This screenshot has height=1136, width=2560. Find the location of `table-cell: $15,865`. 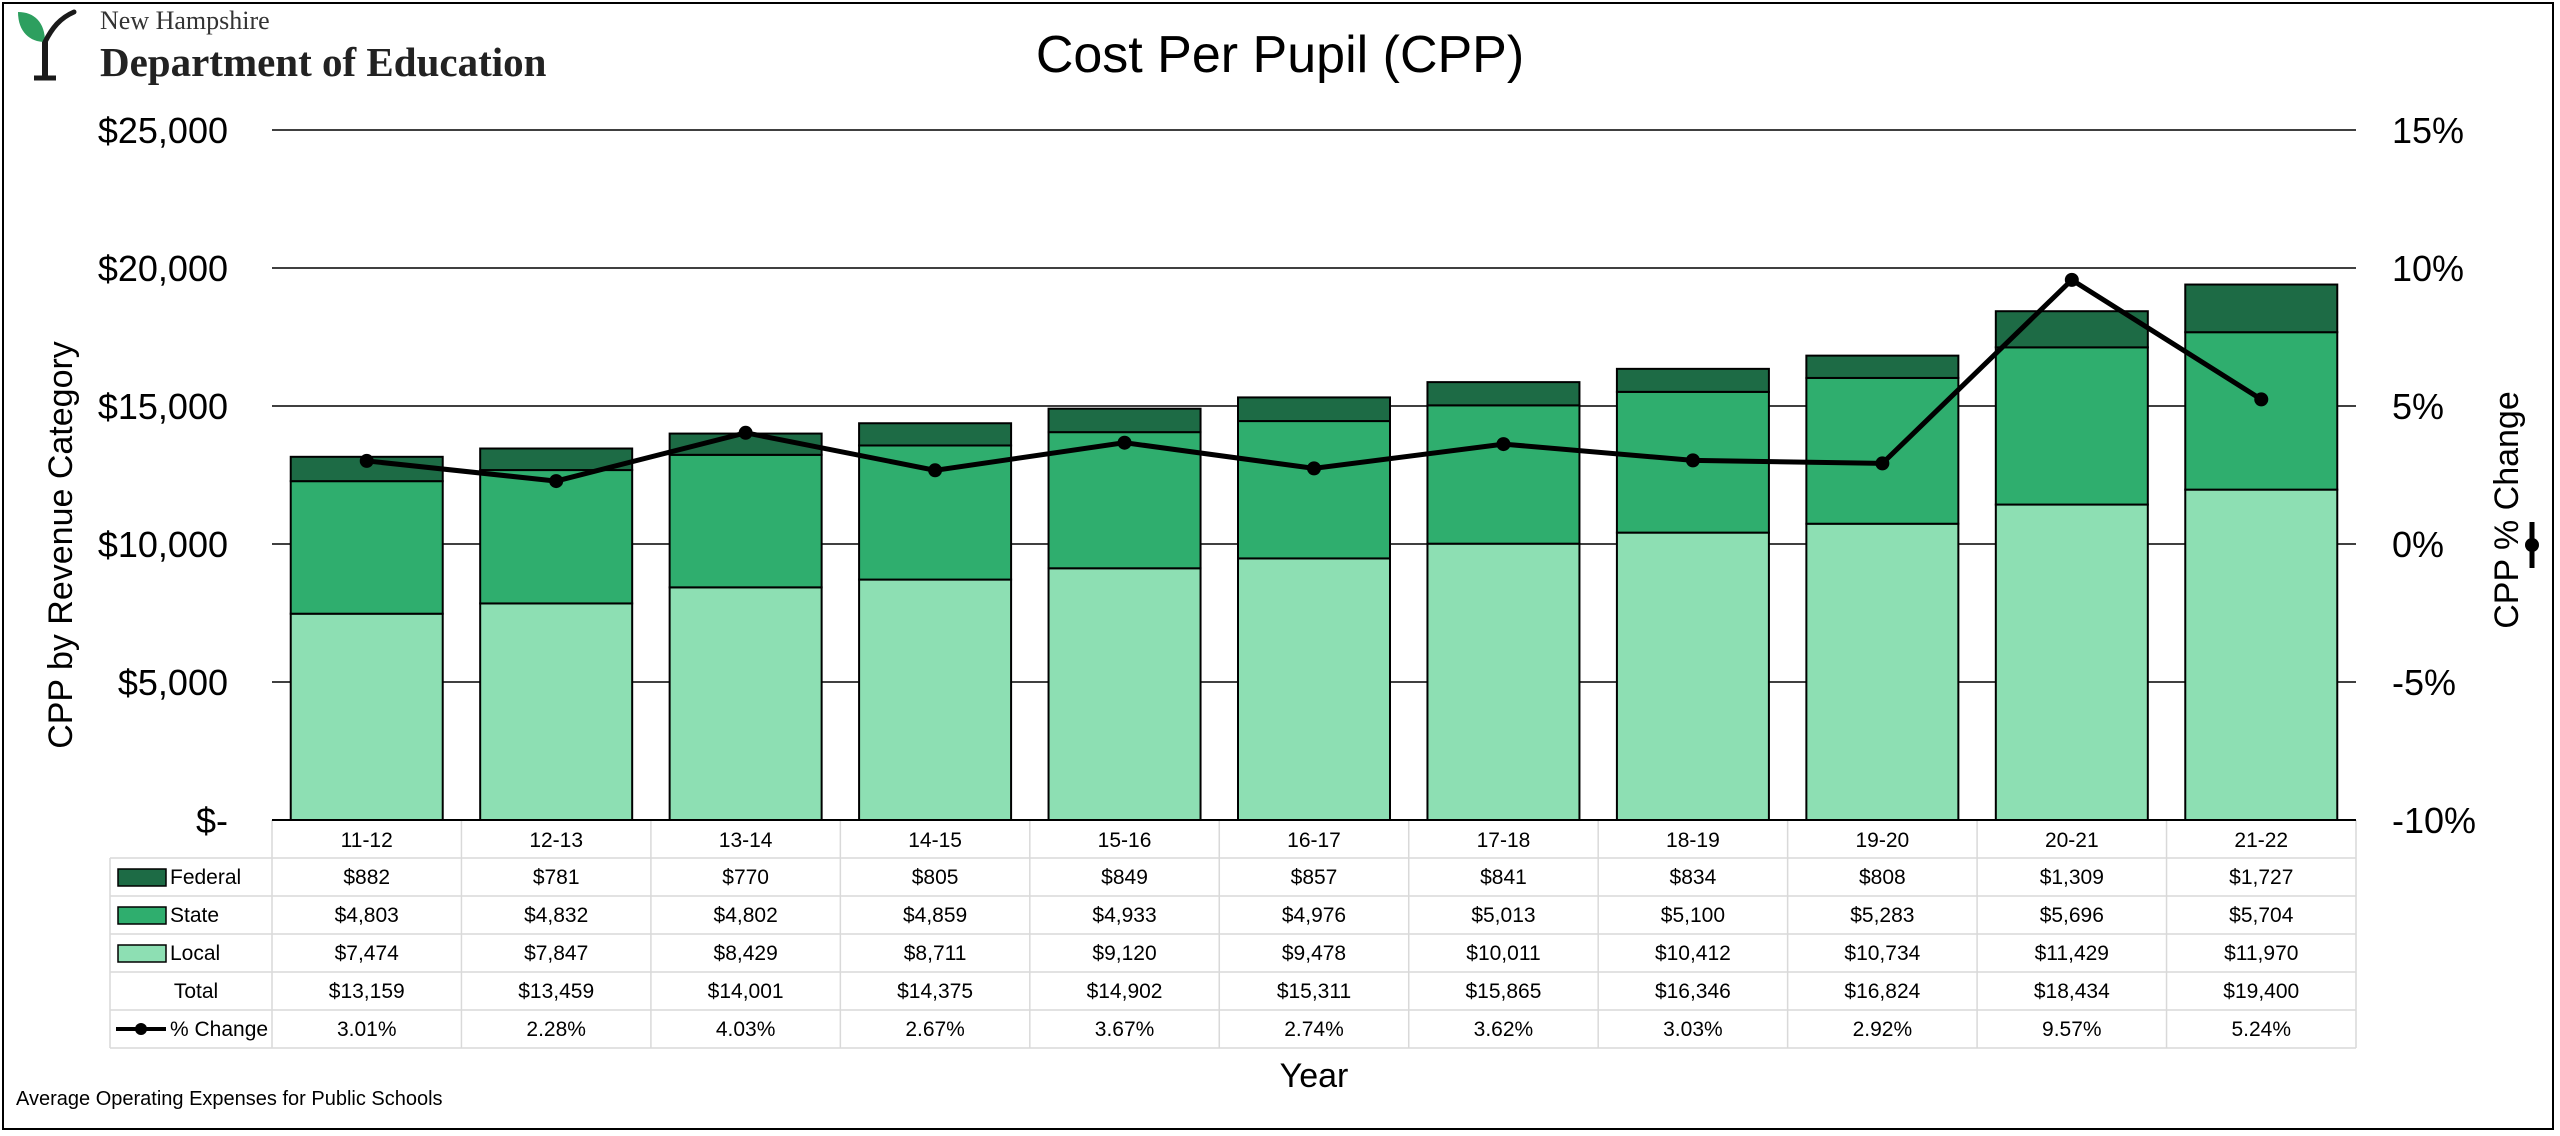

table-cell: $15,865 is located at coordinates (1503, 991).